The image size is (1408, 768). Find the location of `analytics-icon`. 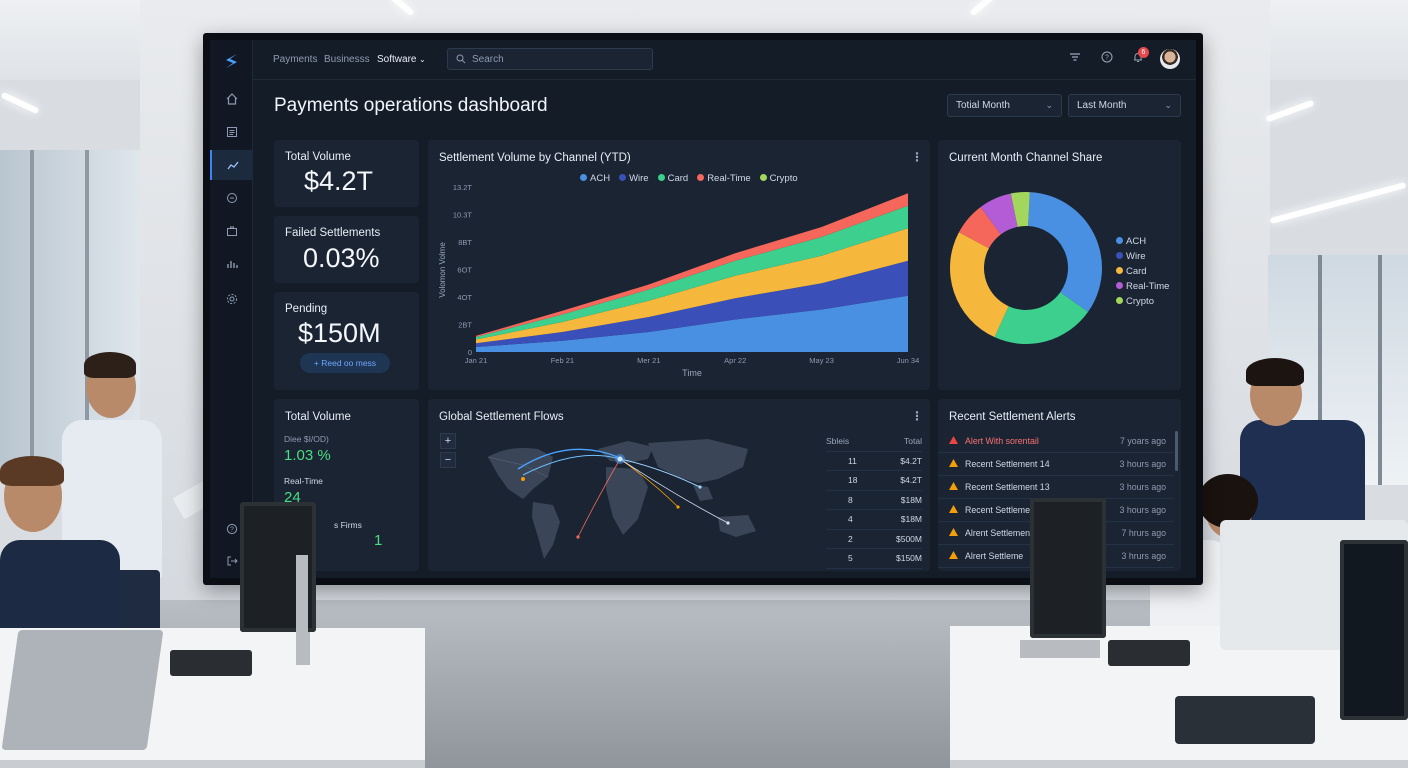

analytics-icon is located at coordinates (231, 165).